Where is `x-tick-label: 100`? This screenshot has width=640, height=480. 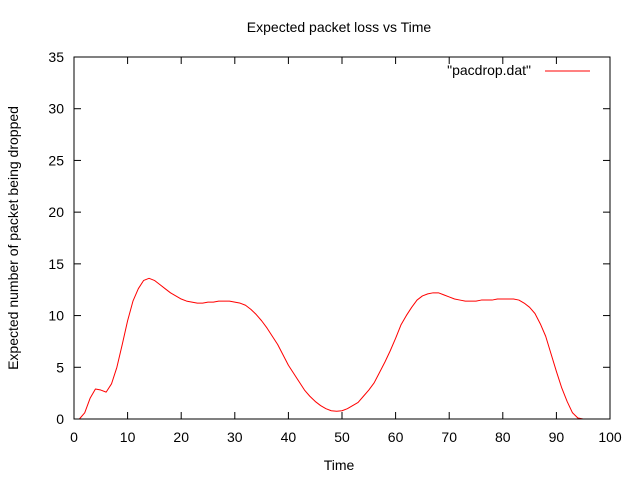 x-tick-label: 100 is located at coordinates (610, 437).